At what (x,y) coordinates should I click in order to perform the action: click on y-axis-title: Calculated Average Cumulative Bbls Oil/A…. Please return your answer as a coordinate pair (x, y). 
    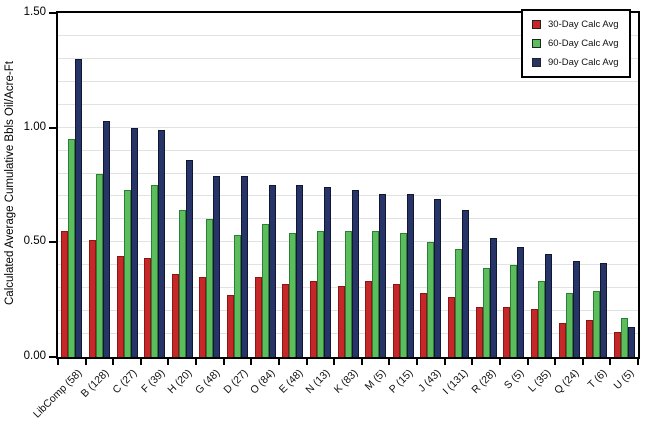
    Looking at the image, I should click on (10, 183).